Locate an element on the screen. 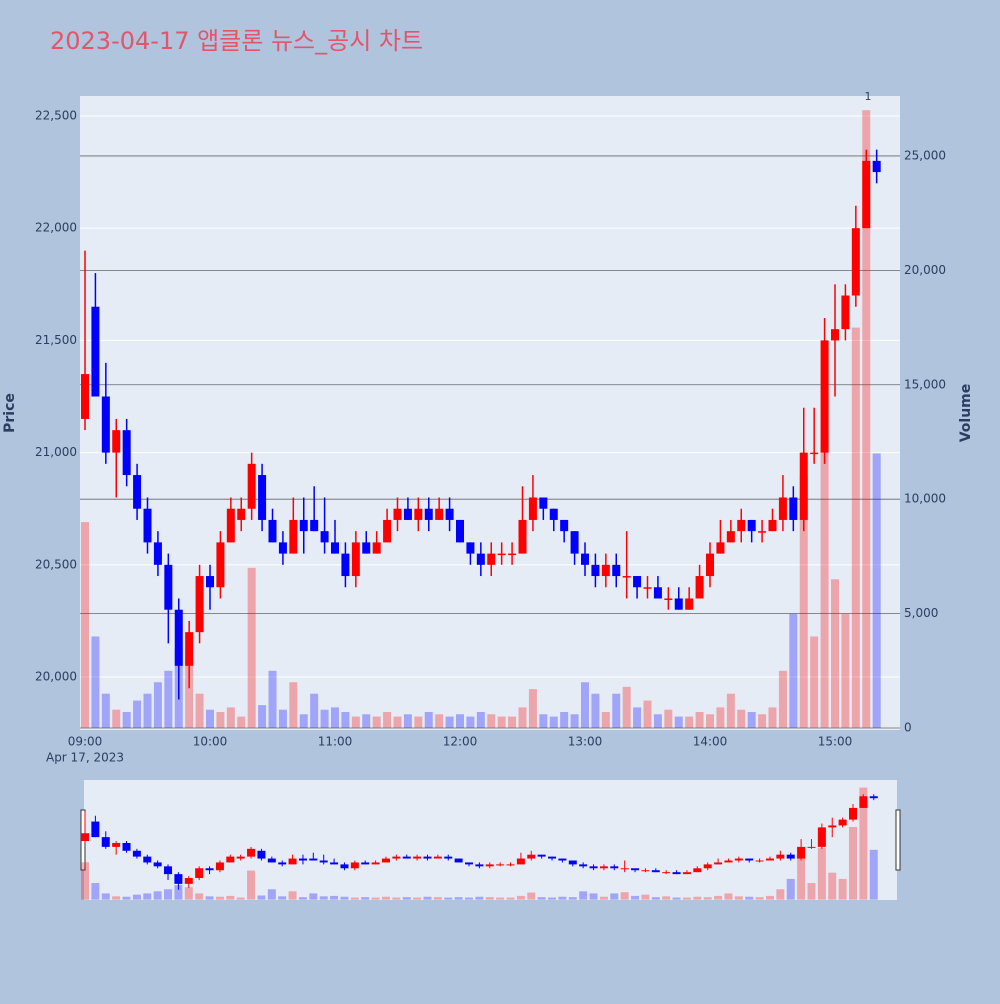 The height and width of the screenshot is (1004, 1000). x-date-label: Apr 17, 2023 is located at coordinates (85, 758).